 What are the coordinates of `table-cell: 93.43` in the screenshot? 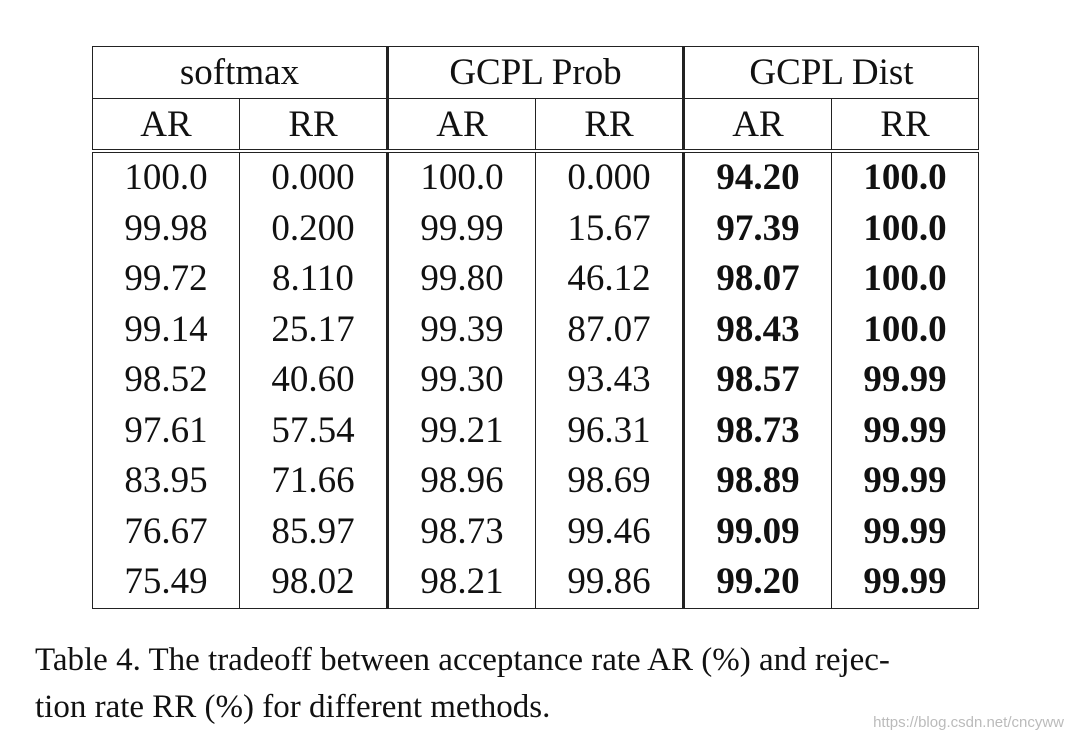 It's located at (609, 380).